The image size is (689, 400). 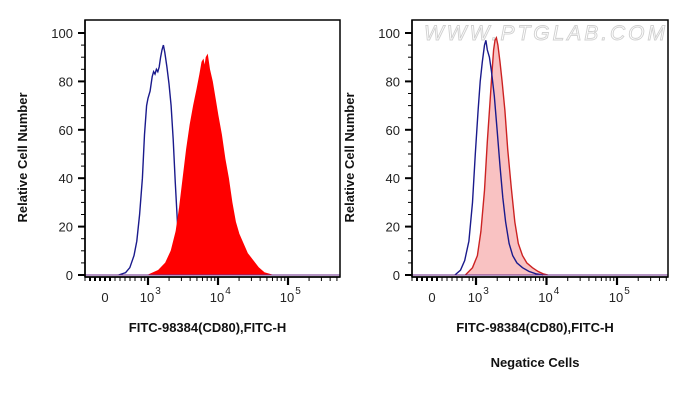 I want to click on left-x-axis-title: FITC-98384(CD80),FITC-H, so click(x=207, y=327).